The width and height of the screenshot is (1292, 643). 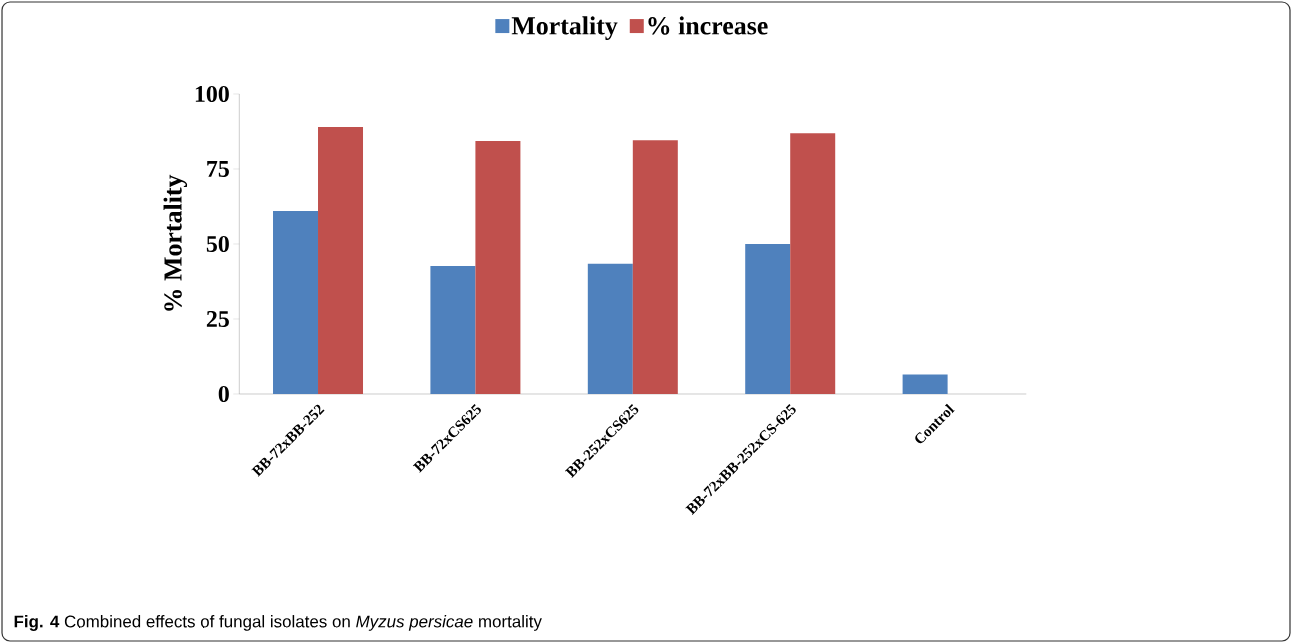 I want to click on y-tick-label: 25, so click(x=217, y=319).